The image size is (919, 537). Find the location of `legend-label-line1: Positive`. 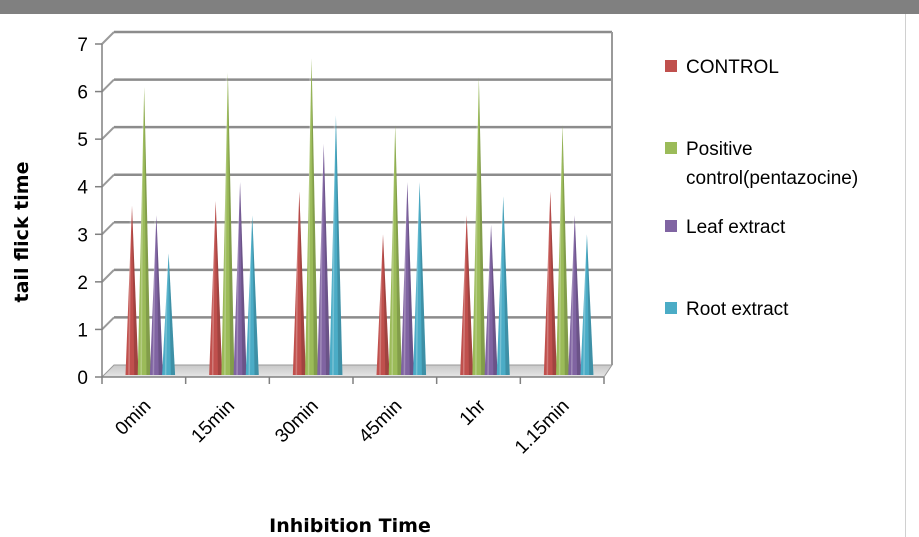

legend-label-line1: Positive is located at coordinates (719, 149).